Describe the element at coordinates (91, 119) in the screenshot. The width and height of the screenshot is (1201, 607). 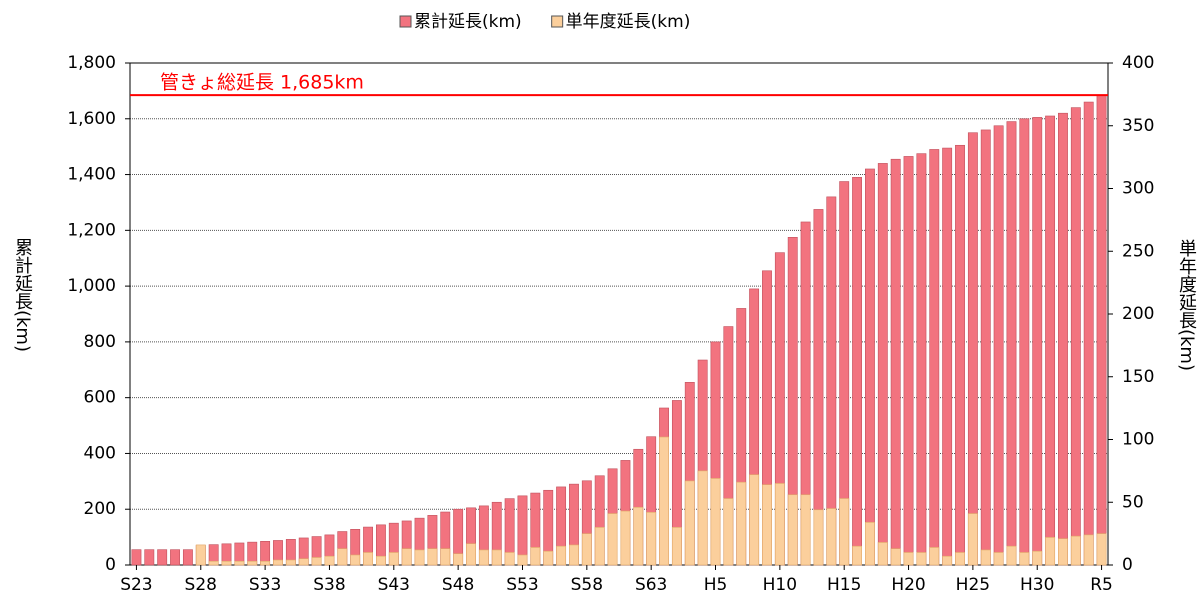
I see `y-tick-label: 1,600` at that location.